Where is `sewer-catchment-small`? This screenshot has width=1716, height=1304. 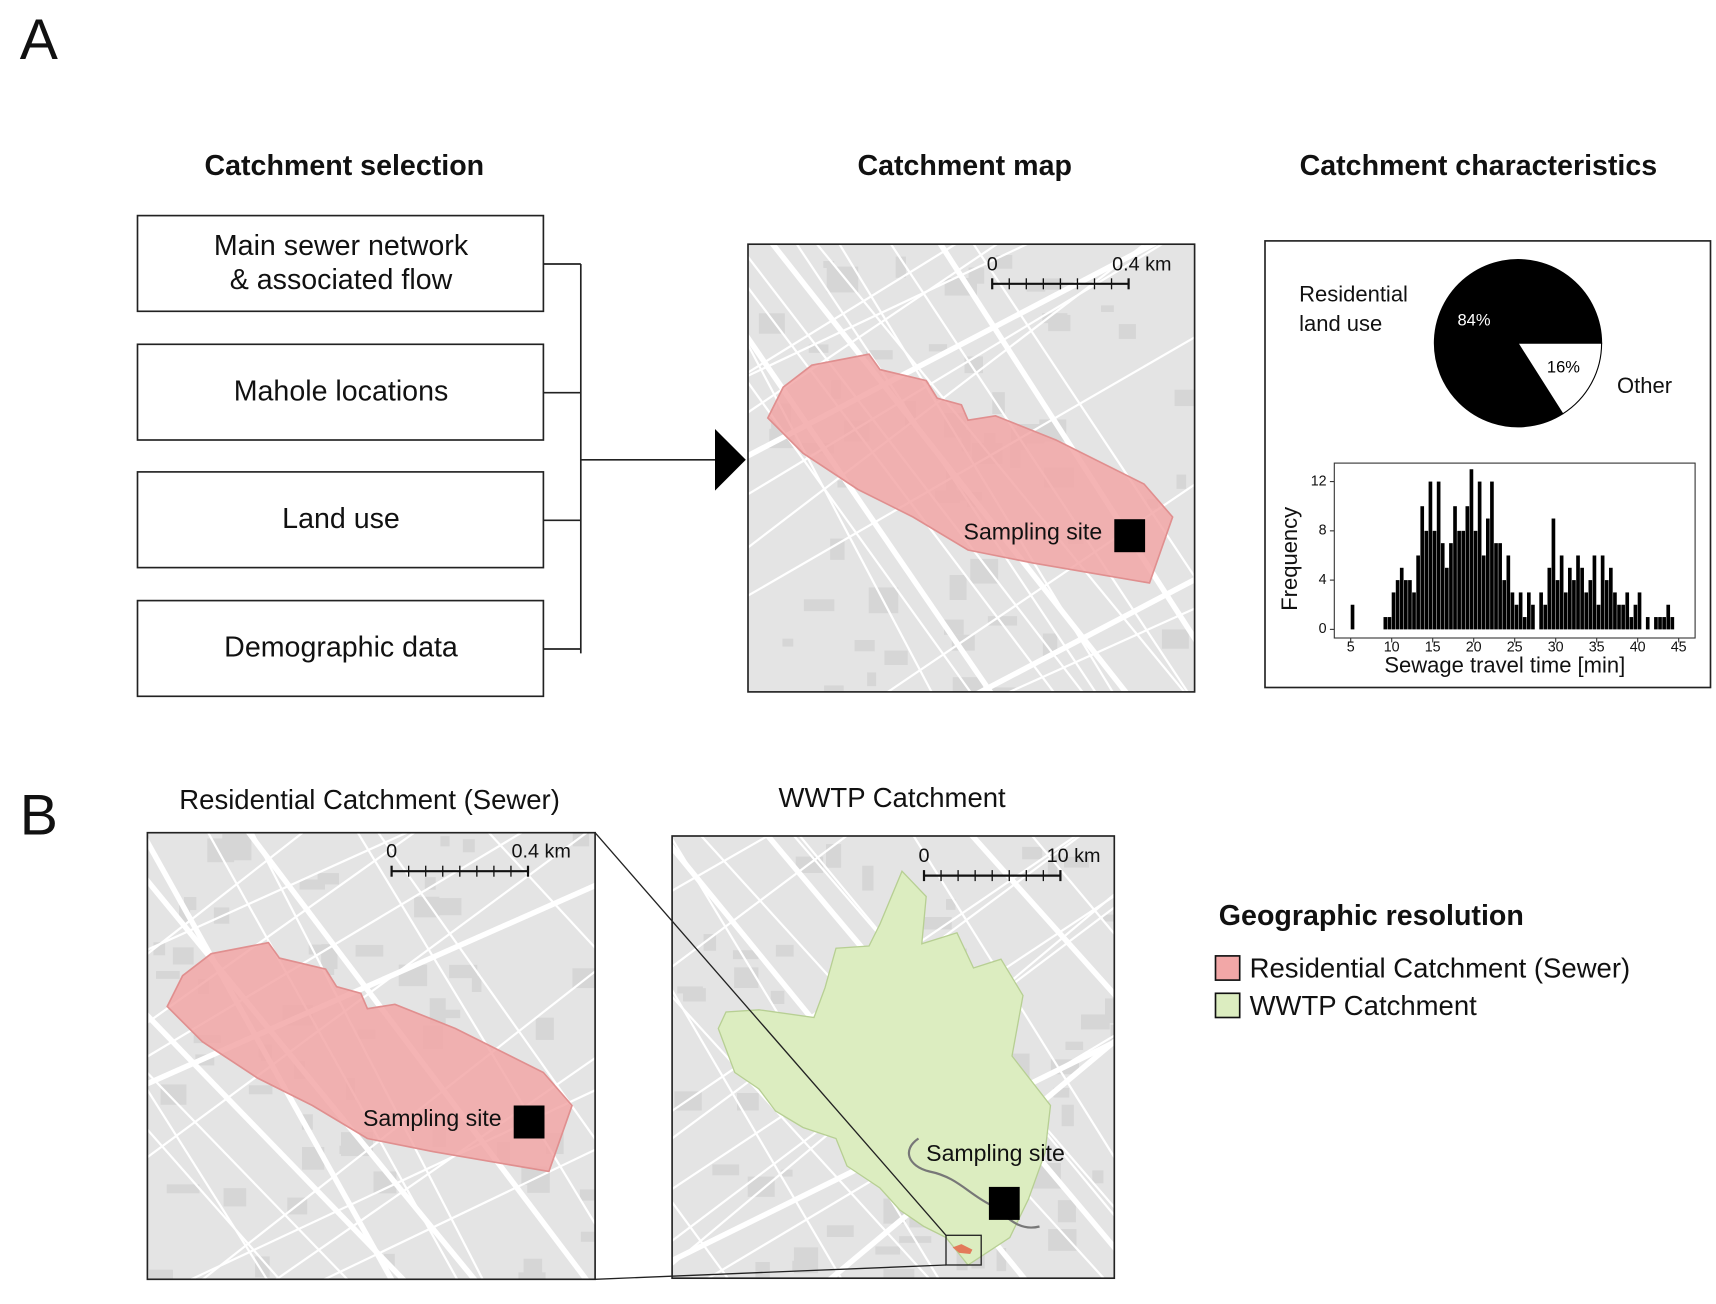 sewer-catchment-small is located at coordinates (962, 1249).